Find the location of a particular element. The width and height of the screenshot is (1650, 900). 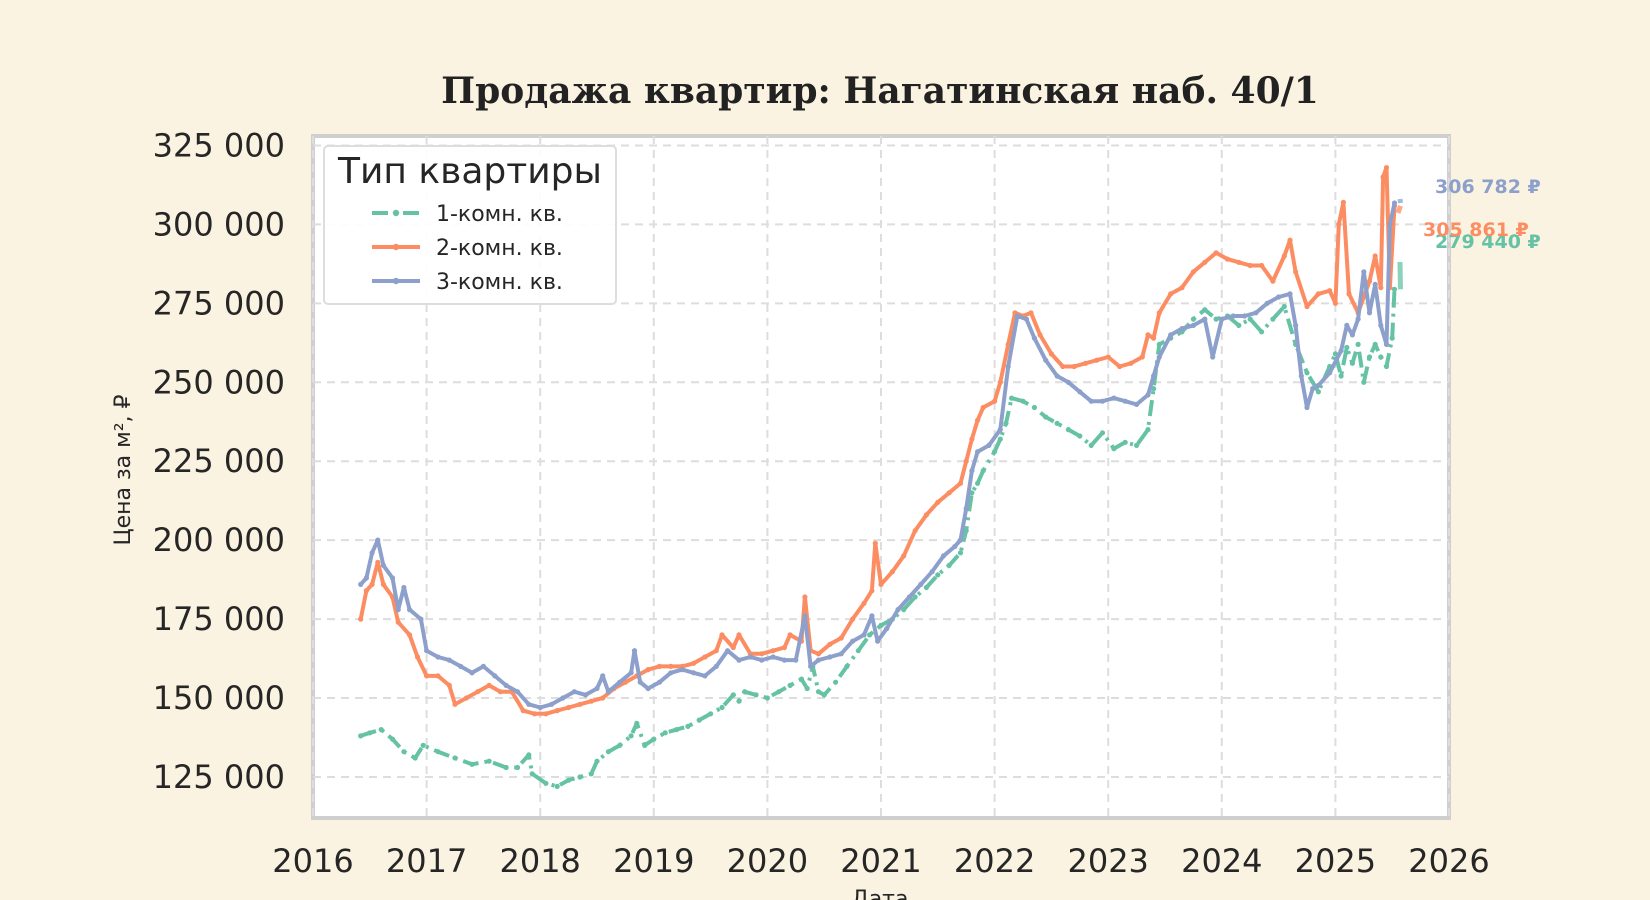

x-tick-label: 2017 is located at coordinates (426, 861).